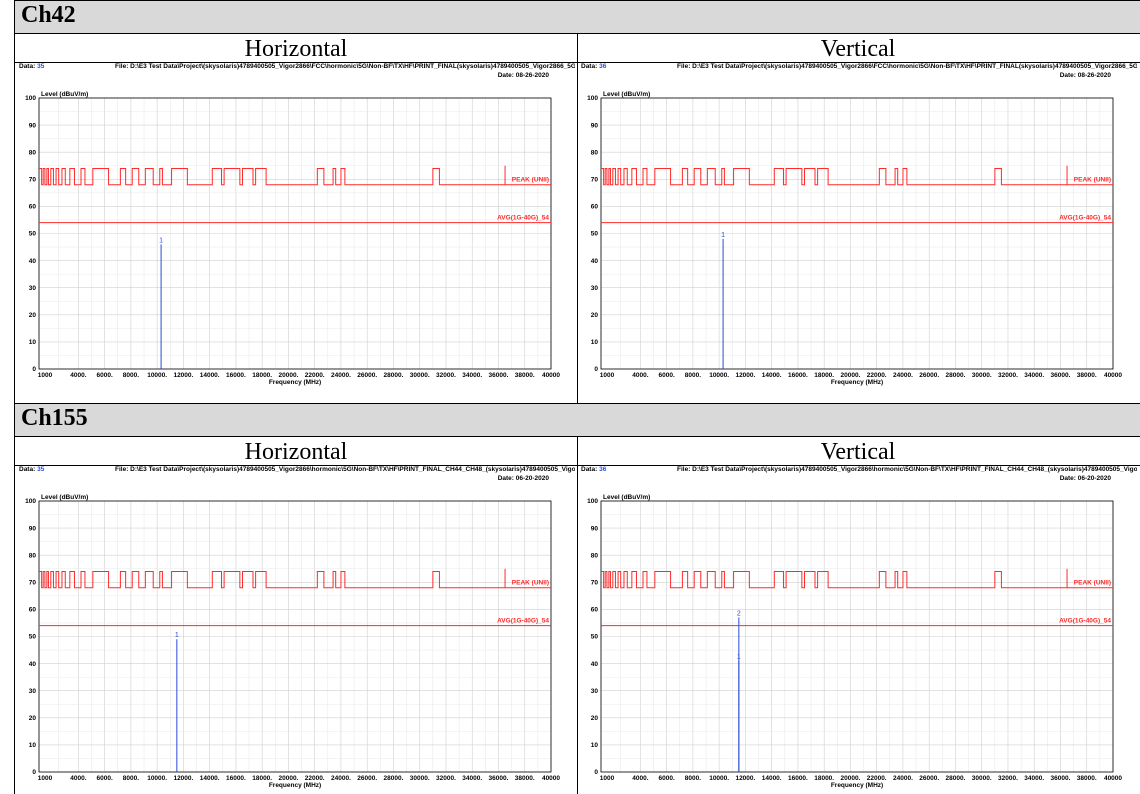  Describe the element at coordinates (693, 375) in the screenshot. I see `x-tick-label: 8000.` at that location.